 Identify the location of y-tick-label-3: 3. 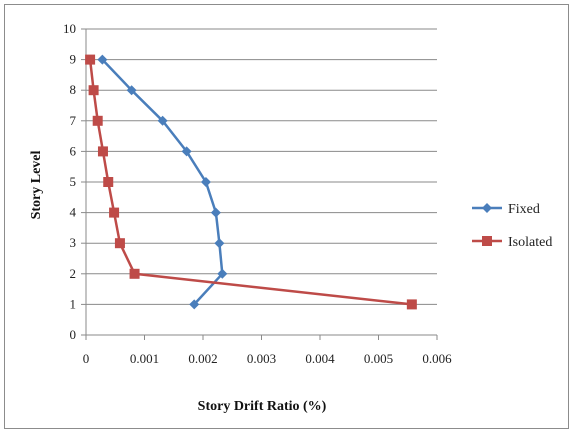
(73, 242).